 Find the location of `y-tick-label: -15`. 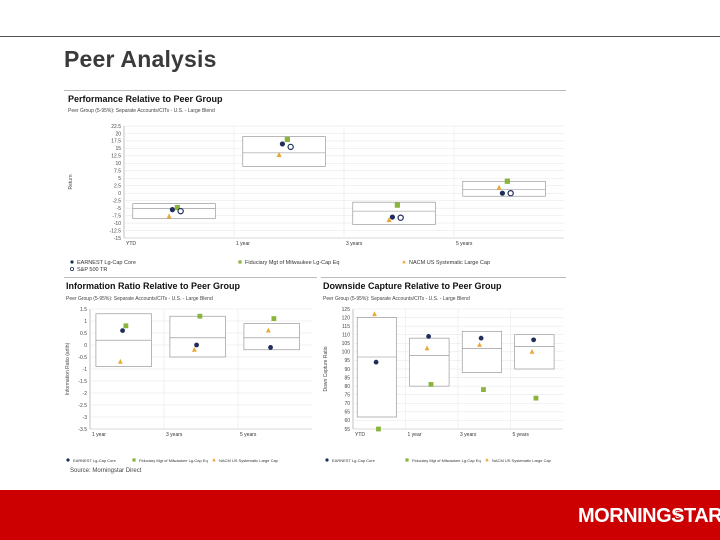

y-tick-label: -15 is located at coordinates (117, 239).